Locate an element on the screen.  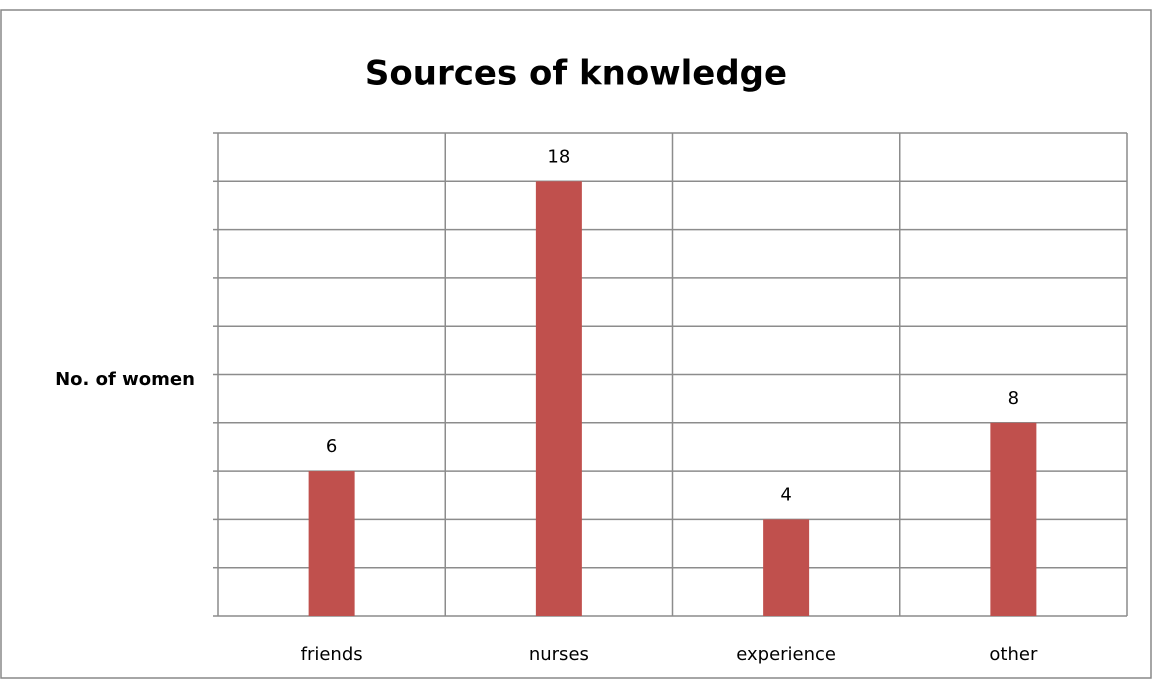
x-tick-label: other is located at coordinates (1013, 654).